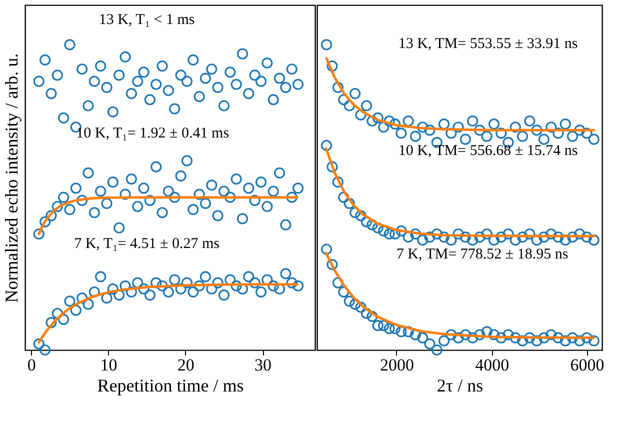  What do you see at coordinates (492, 365) in the screenshot?
I see `x-tick-label: 4000` at bounding box center [492, 365].